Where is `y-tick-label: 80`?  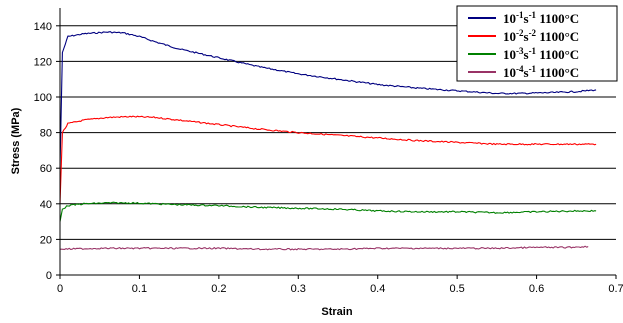 y-tick-label: 80 is located at coordinates (46, 134).